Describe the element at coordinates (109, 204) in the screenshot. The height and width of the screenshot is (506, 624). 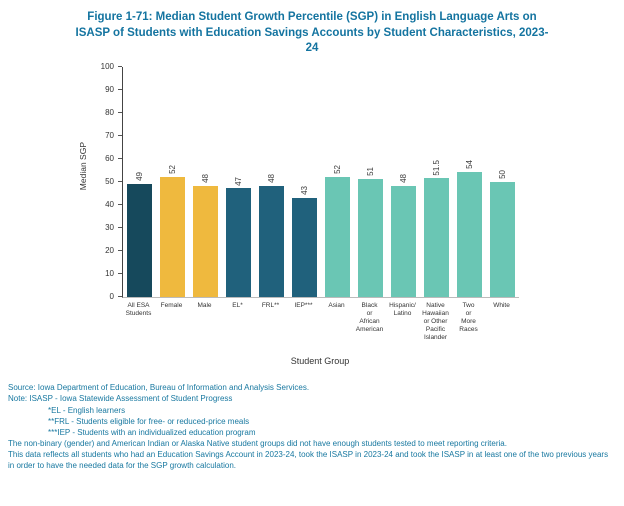
I see `y-tick-label: 40` at that location.